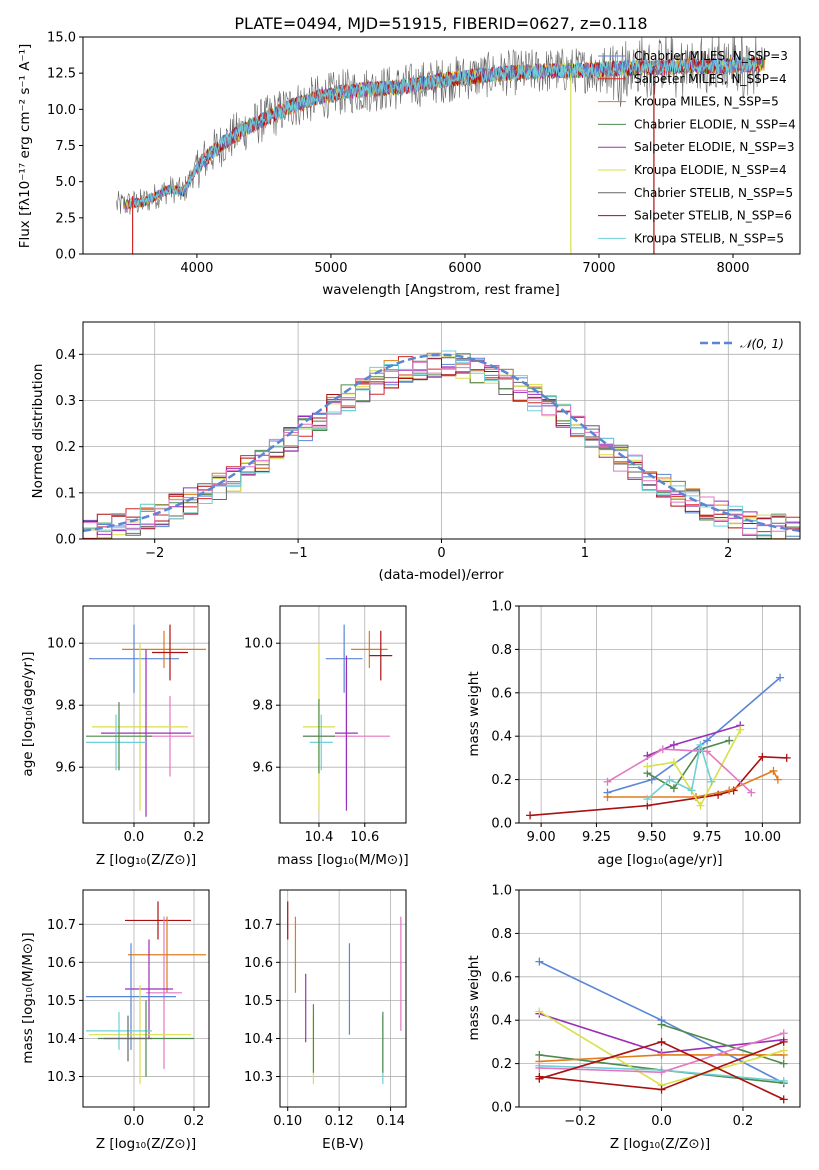  What do you see at coordinates (707, 837) in the screenshot?
I see `x-tick-label: 9.75` at bounding box center [707, 837].